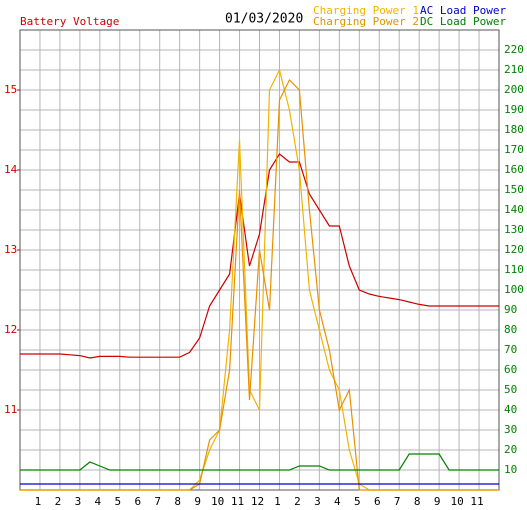 The width and height of the screenshot is (527, 510). I want to click on y2-tick-label: 180, so click(514, 129).